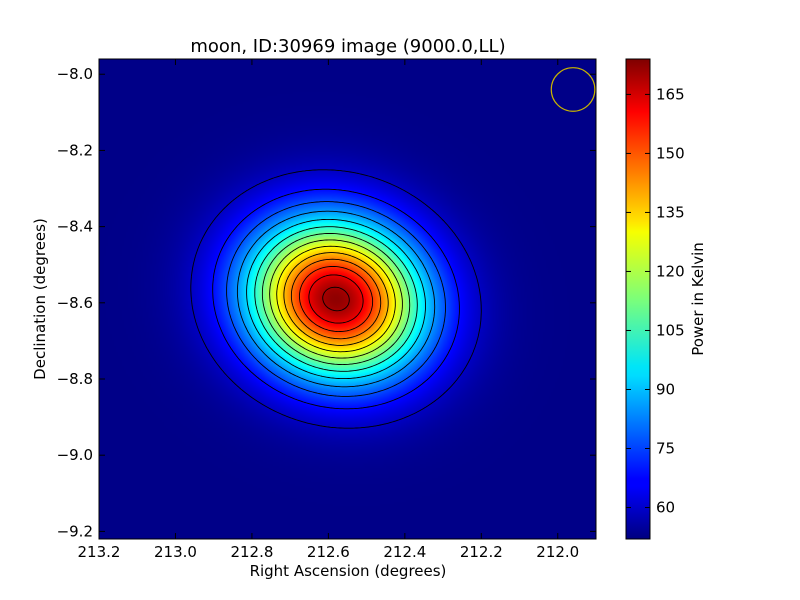 This screenshot has height=600, width=800. I want to click on colorbar-tick-label: 135, so click(670, 212).